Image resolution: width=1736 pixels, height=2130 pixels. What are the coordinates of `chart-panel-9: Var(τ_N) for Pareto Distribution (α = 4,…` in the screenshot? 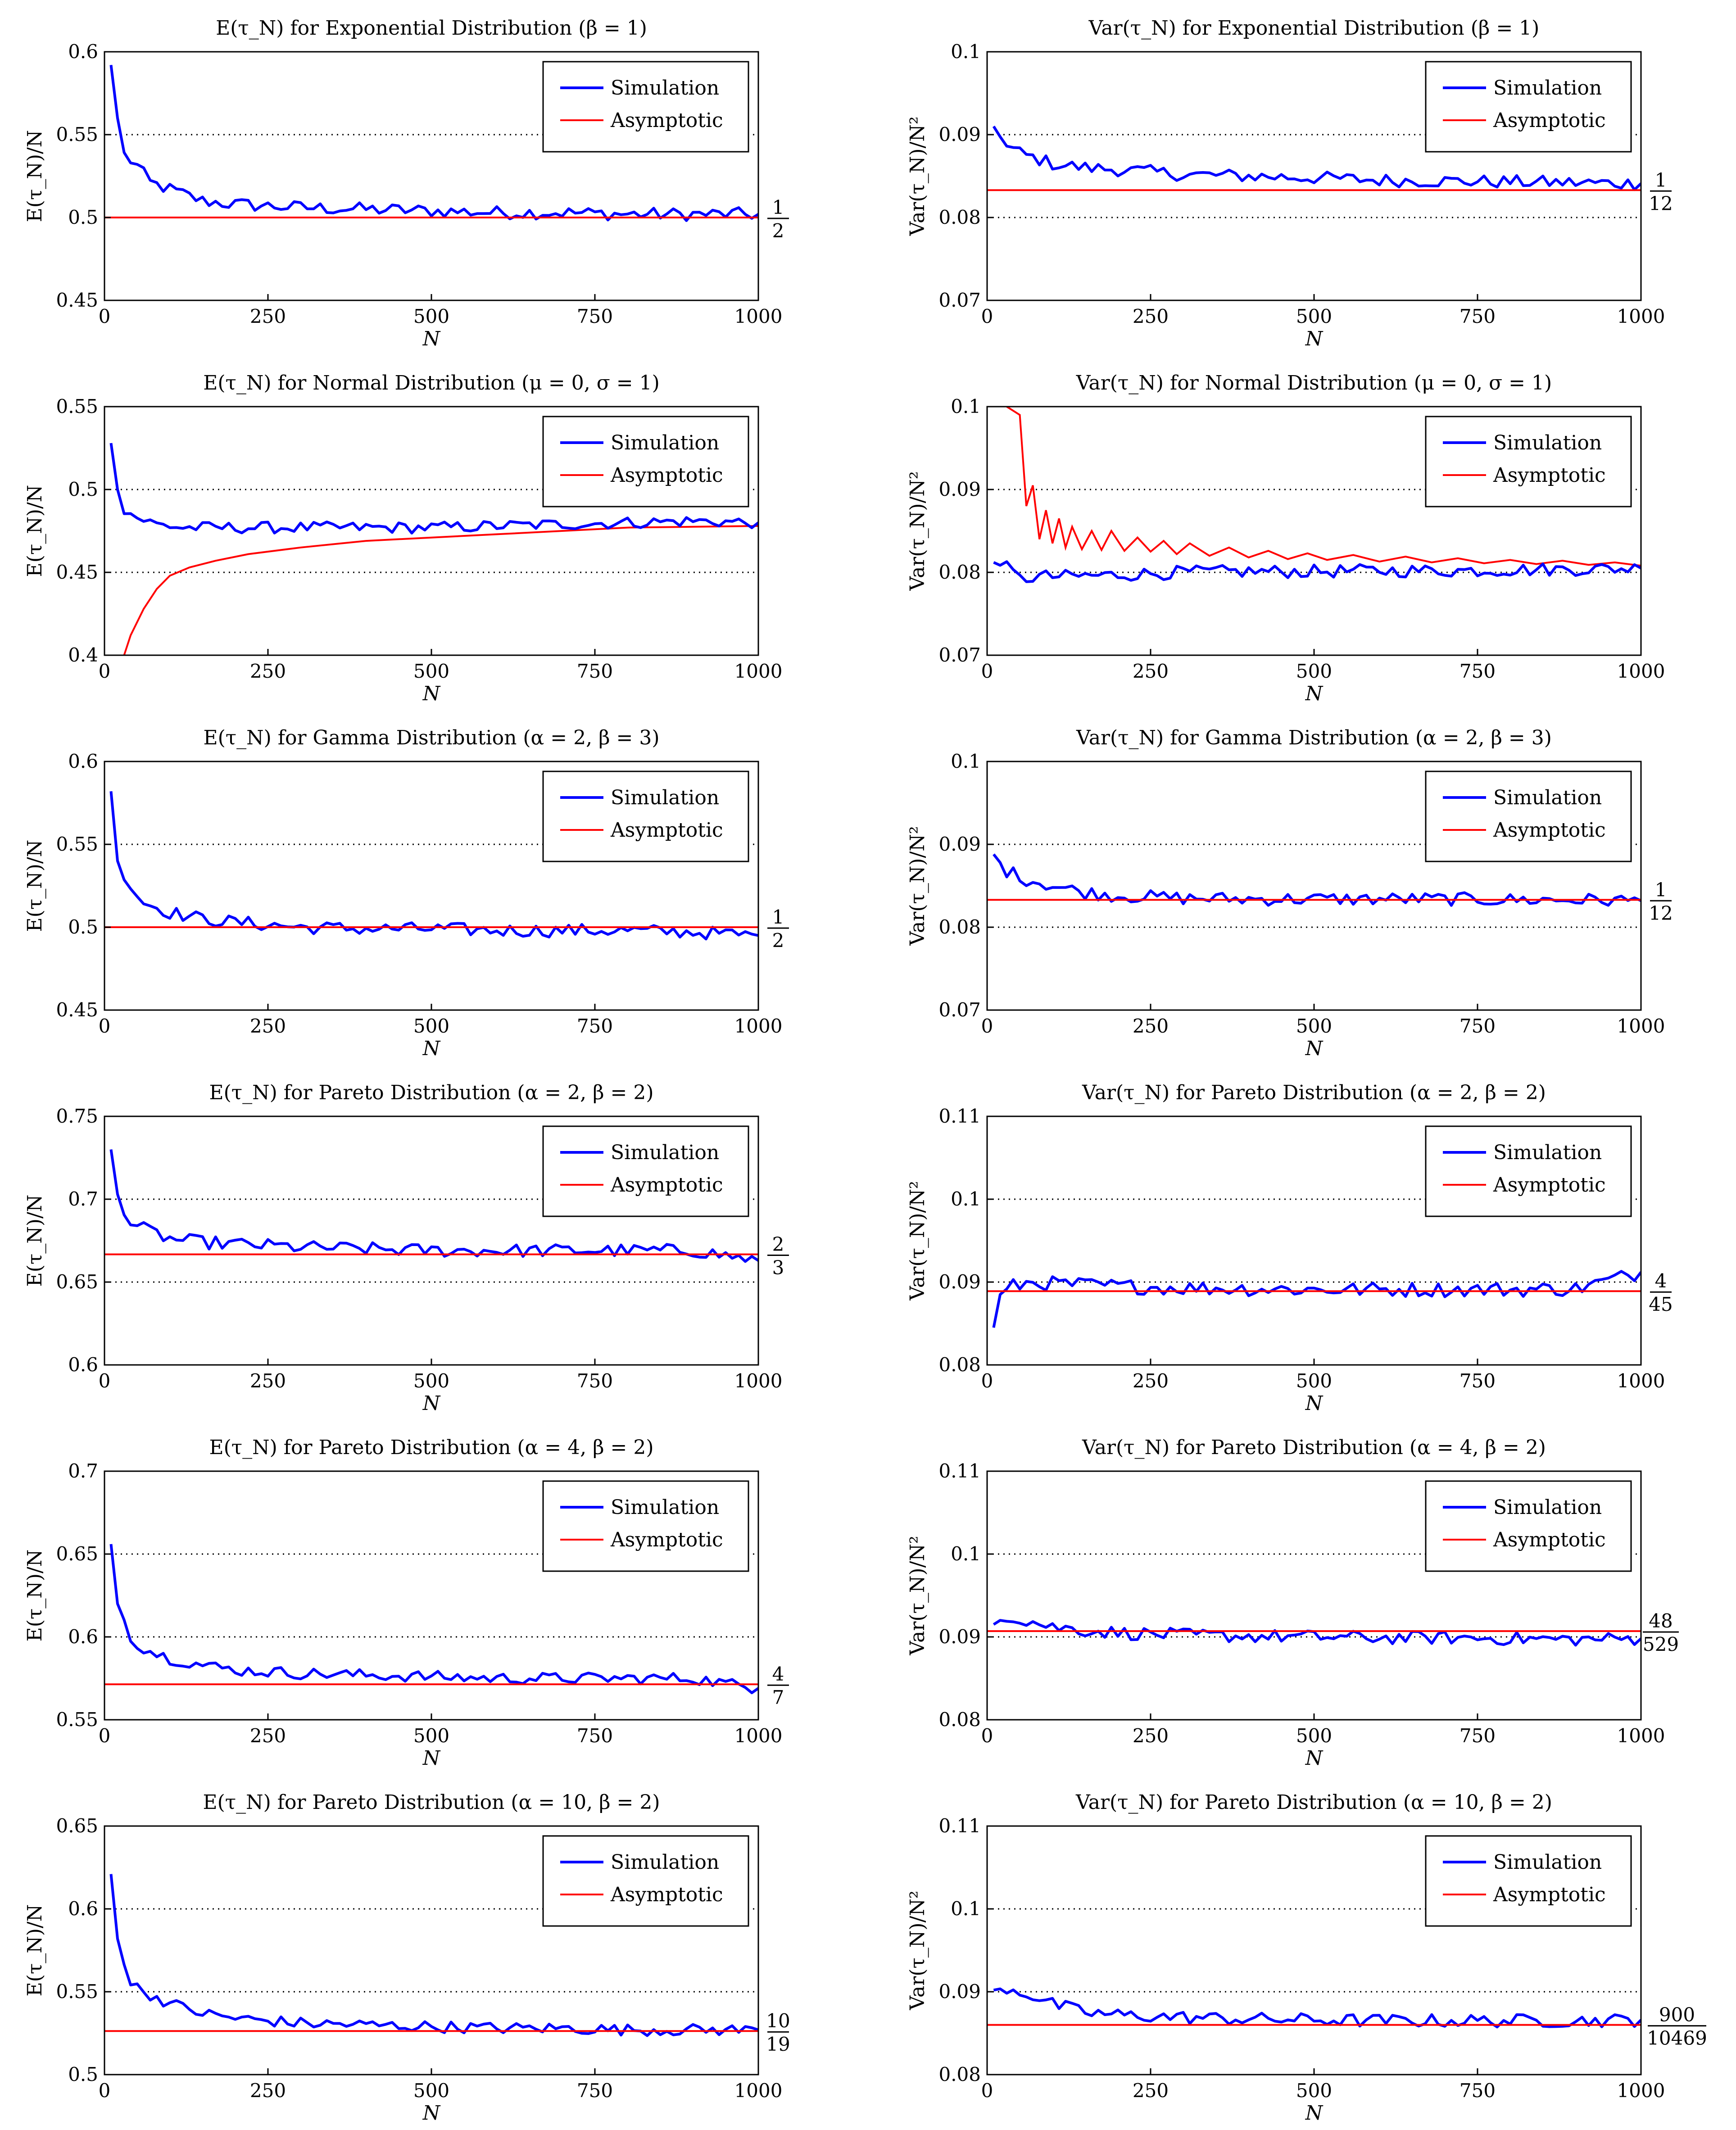 It's located at (1292, 1603).